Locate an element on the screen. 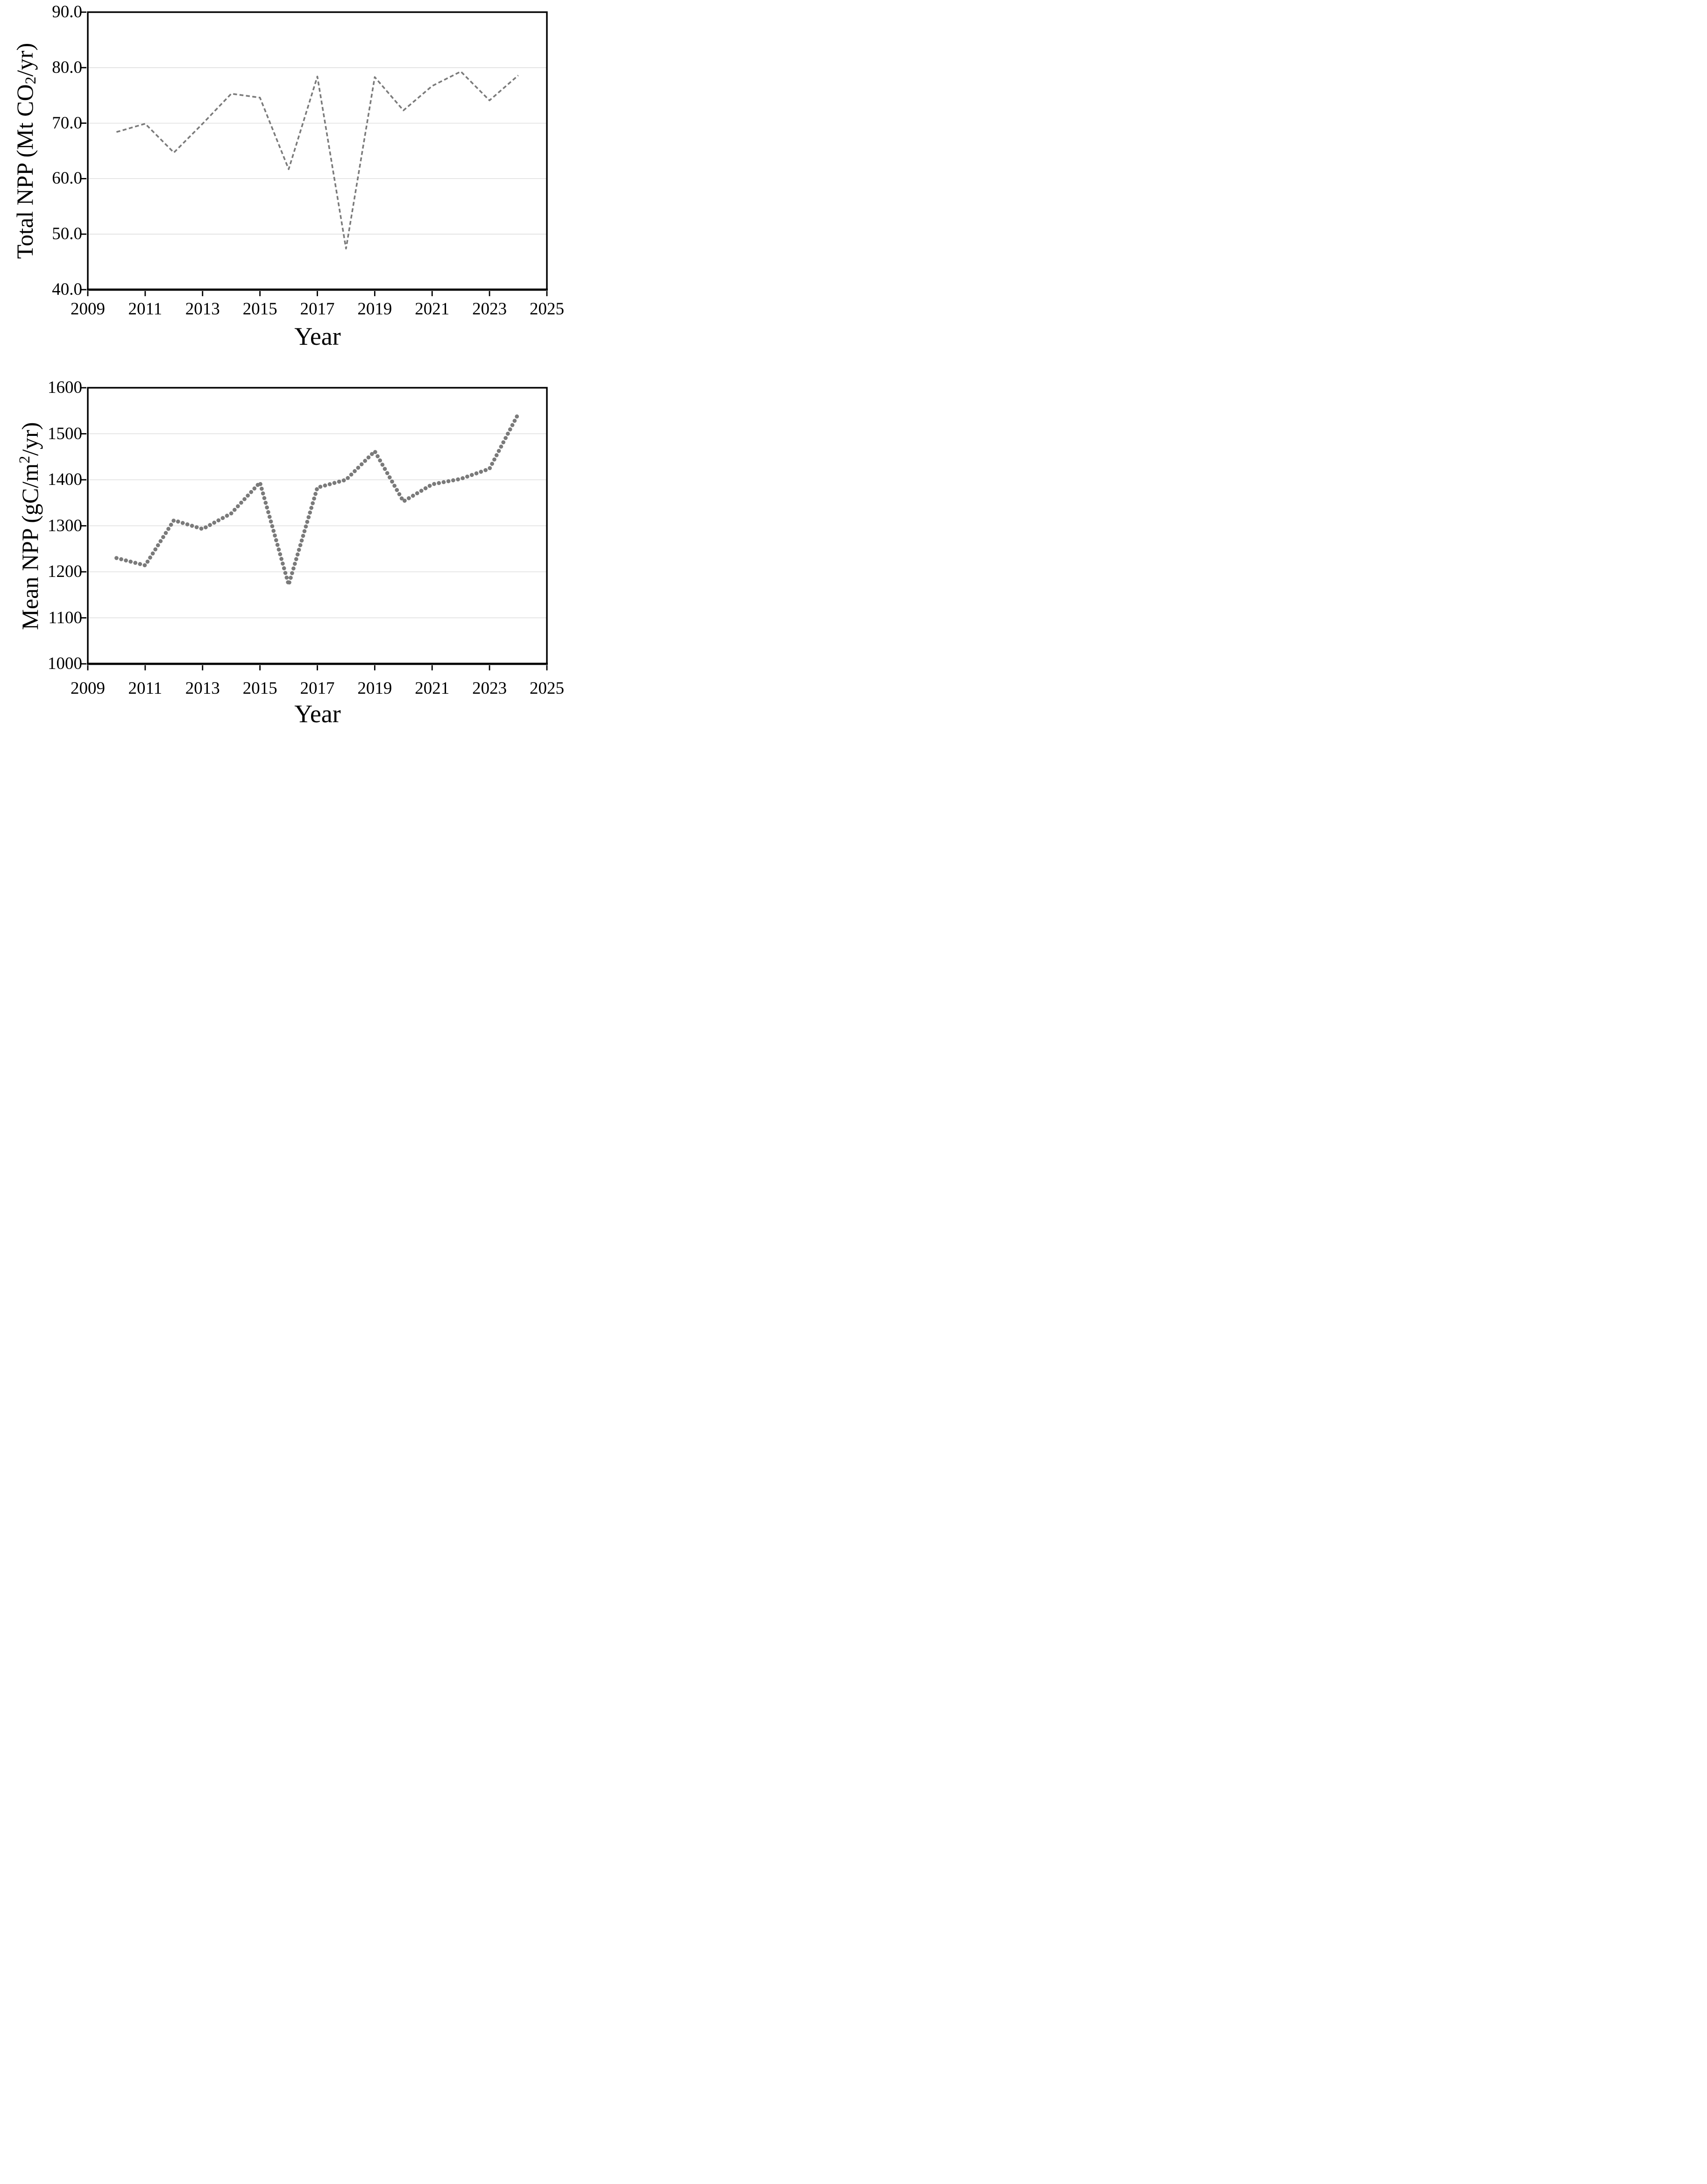 The image size is (1707, 2184). plot-canvas is located at coordinates (314, 340).